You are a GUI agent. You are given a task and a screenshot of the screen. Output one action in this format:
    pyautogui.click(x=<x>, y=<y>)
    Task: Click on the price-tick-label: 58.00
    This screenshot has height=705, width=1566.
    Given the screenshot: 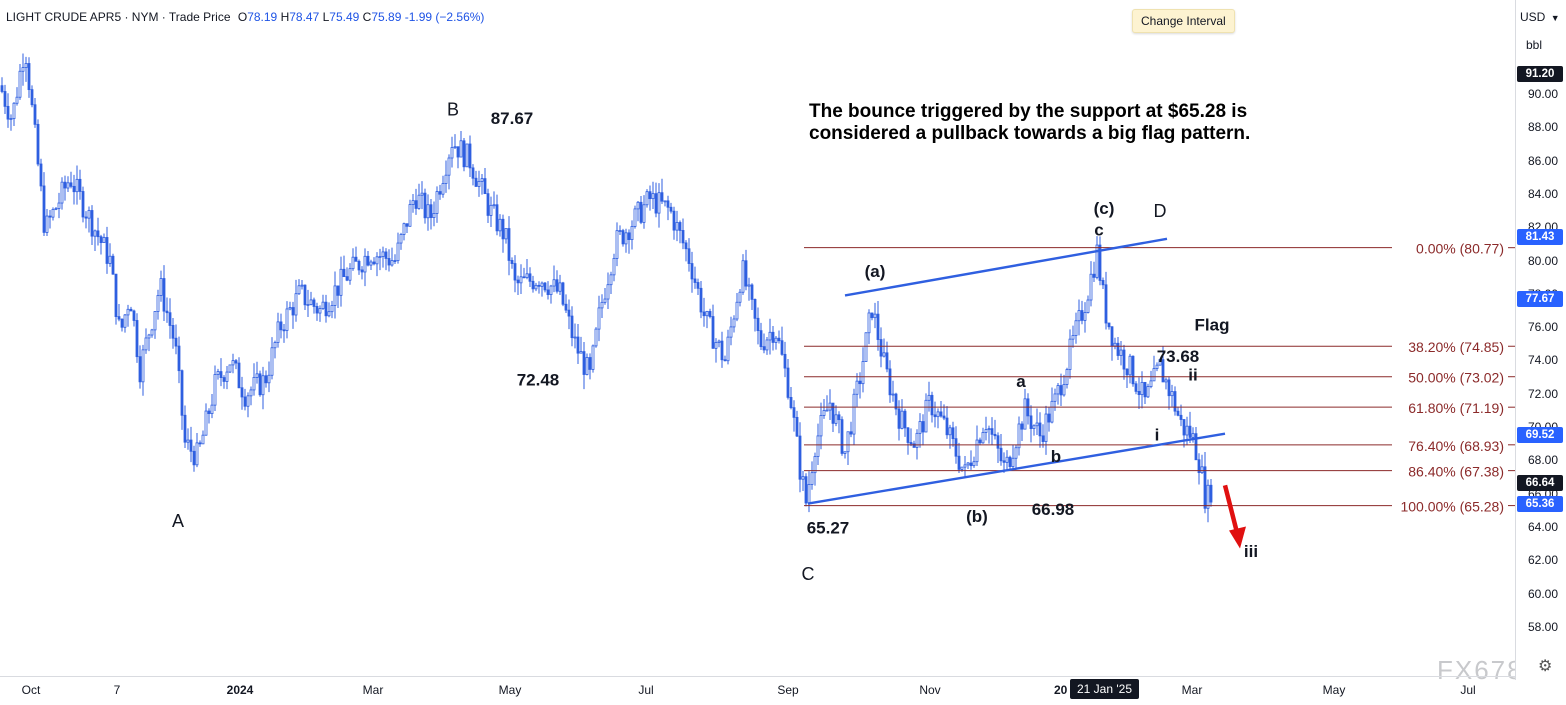 What is the action you would take?
    pyautogui.click(x=1543, y=626)
    